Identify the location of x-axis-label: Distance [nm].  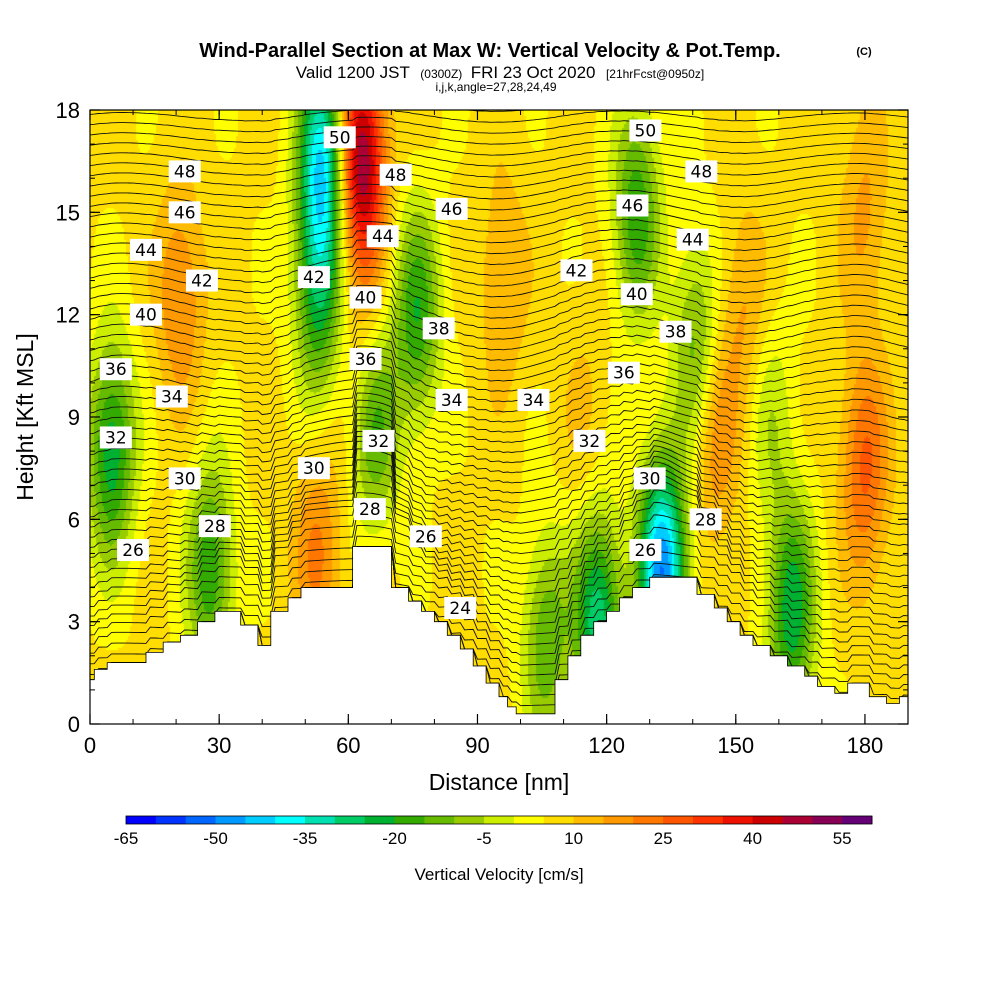
(499, 782).